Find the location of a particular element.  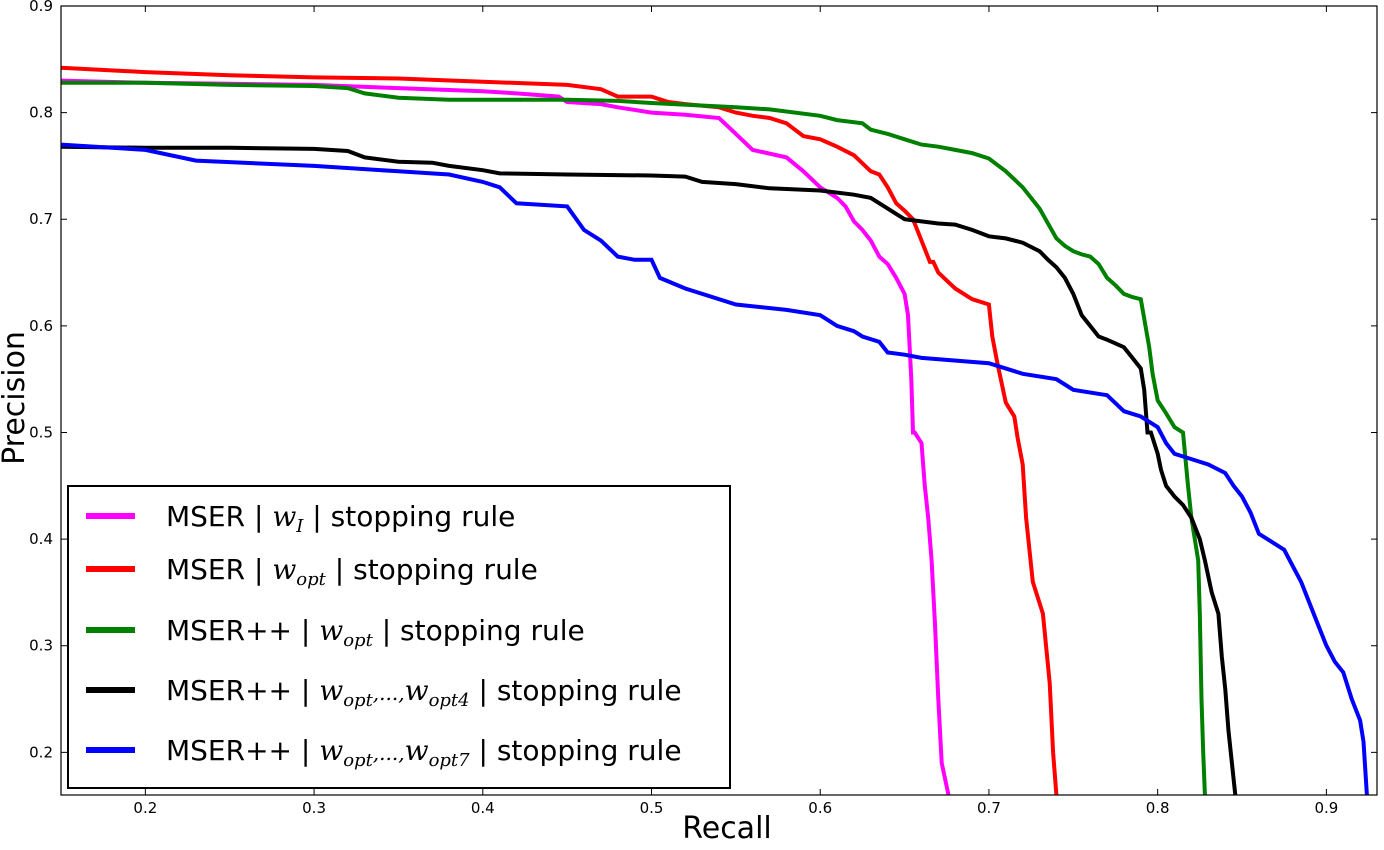

legend-entry-4: MSER++ | wopt,...,wopt4 | stopping rule is located at coordinates (384, 692).